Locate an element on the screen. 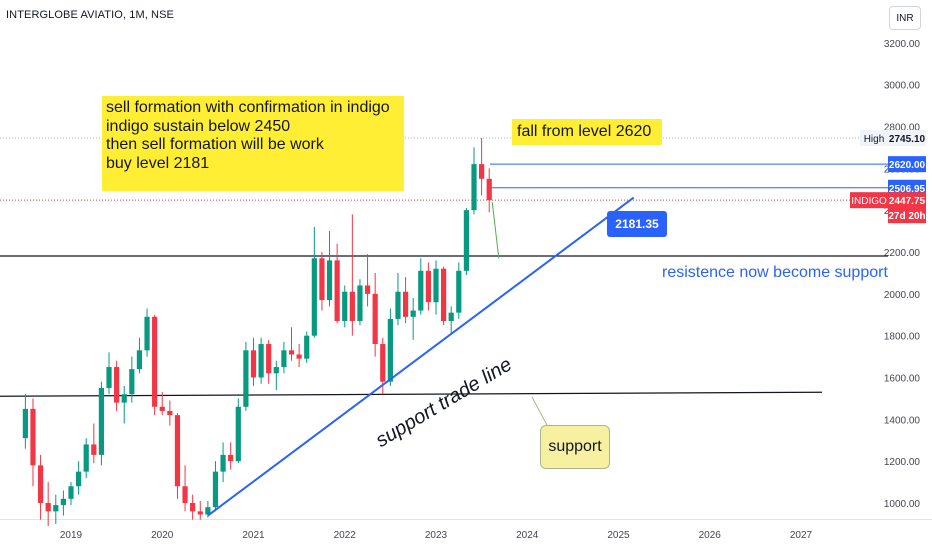 The height and width of the screenshot is (550, 932). y-axis-tick-label: 1600.00 is located at coordinates (902, 378).